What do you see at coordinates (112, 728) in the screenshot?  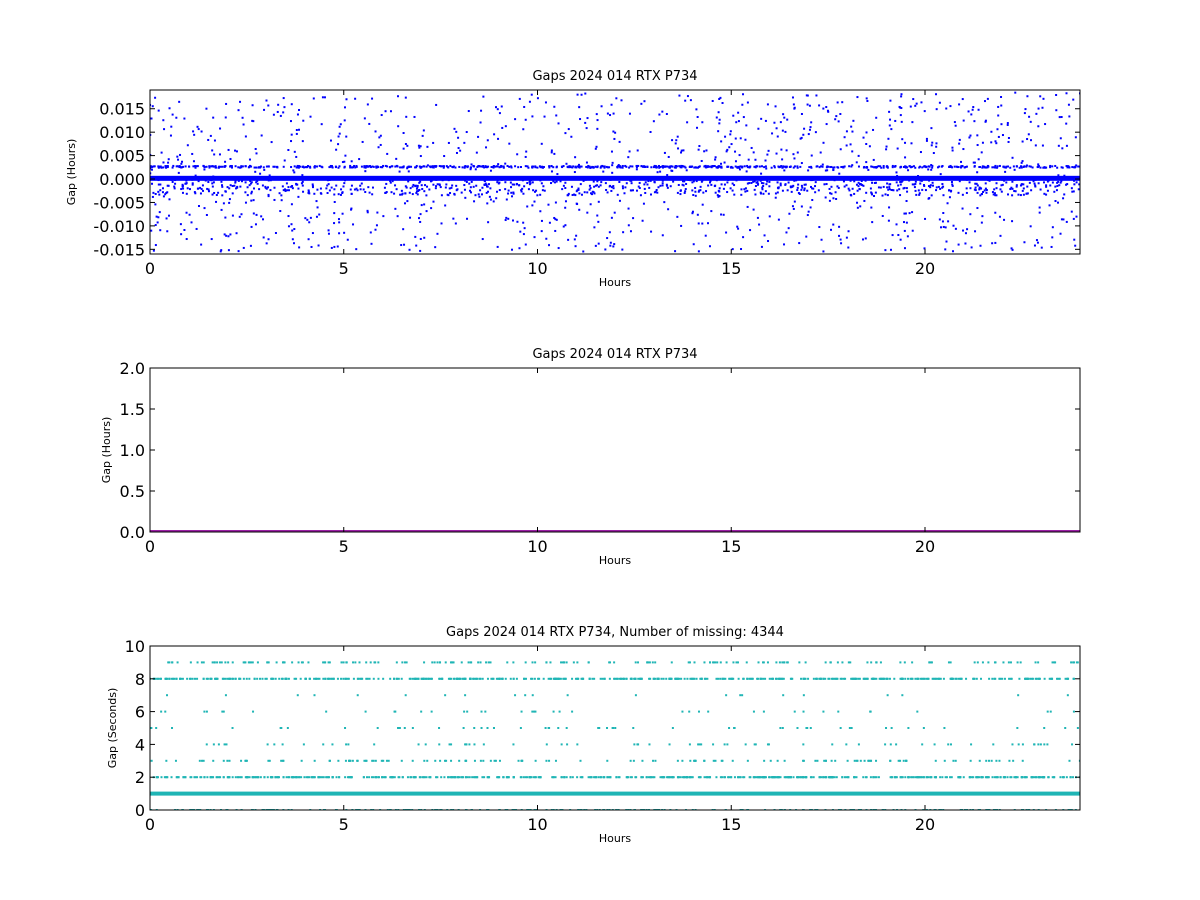 I see `y-axis-label: Gap (Seconds)` at bounding box center [112, 728].